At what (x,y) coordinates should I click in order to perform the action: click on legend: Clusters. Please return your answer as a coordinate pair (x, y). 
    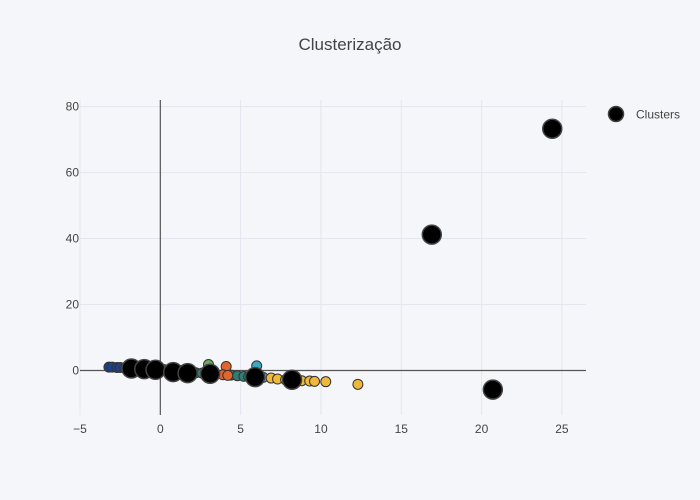
    Looking at the image, I should click on (644, 114).